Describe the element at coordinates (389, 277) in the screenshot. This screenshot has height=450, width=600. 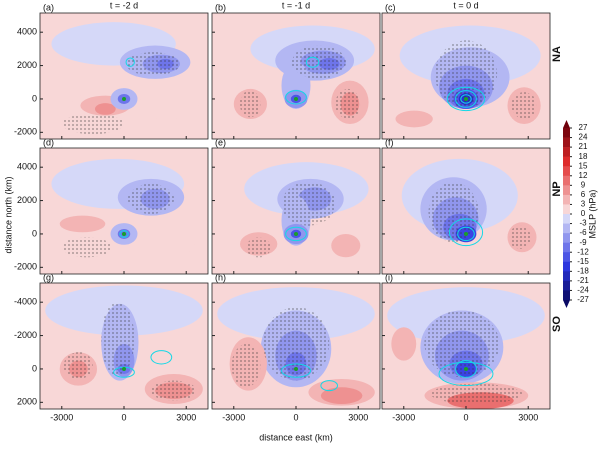
I see `panel-label: (i)` at that location.